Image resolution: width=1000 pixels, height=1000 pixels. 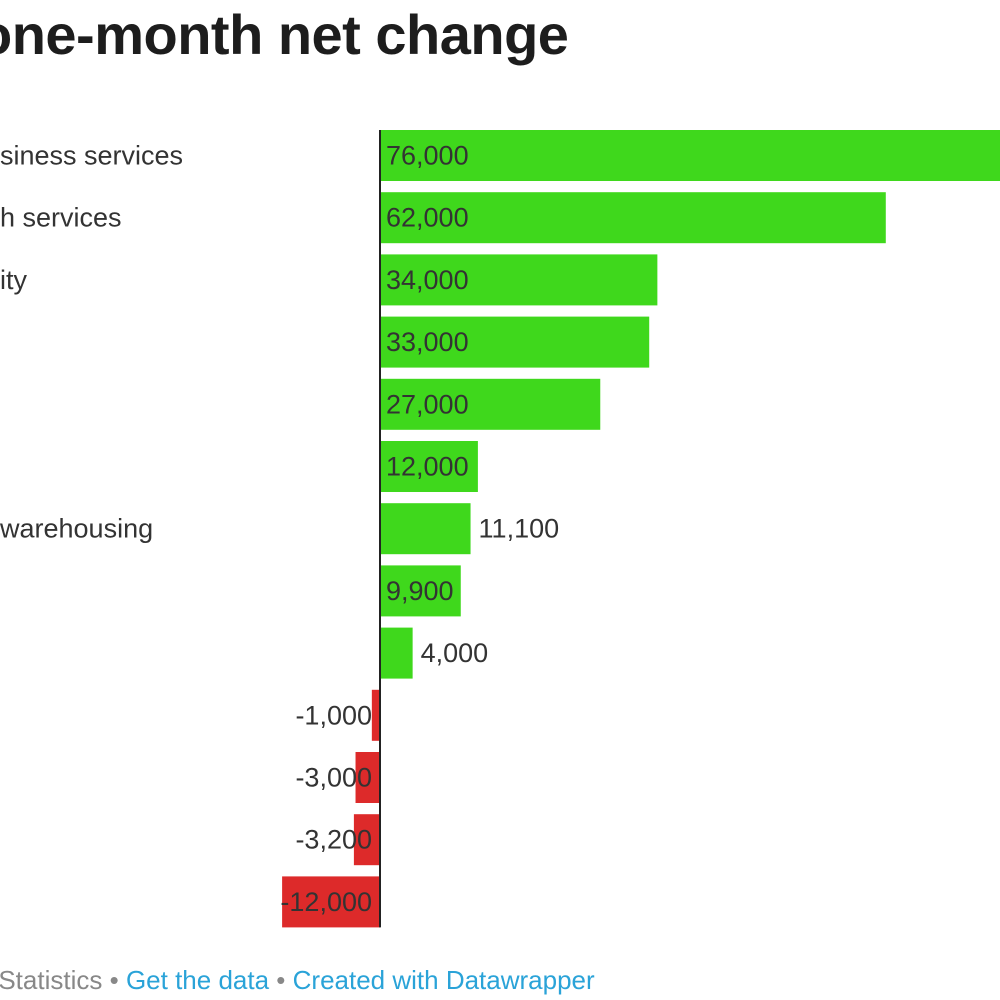 I want to click on get-data-link: Get the data, so click(x=197, y=980).